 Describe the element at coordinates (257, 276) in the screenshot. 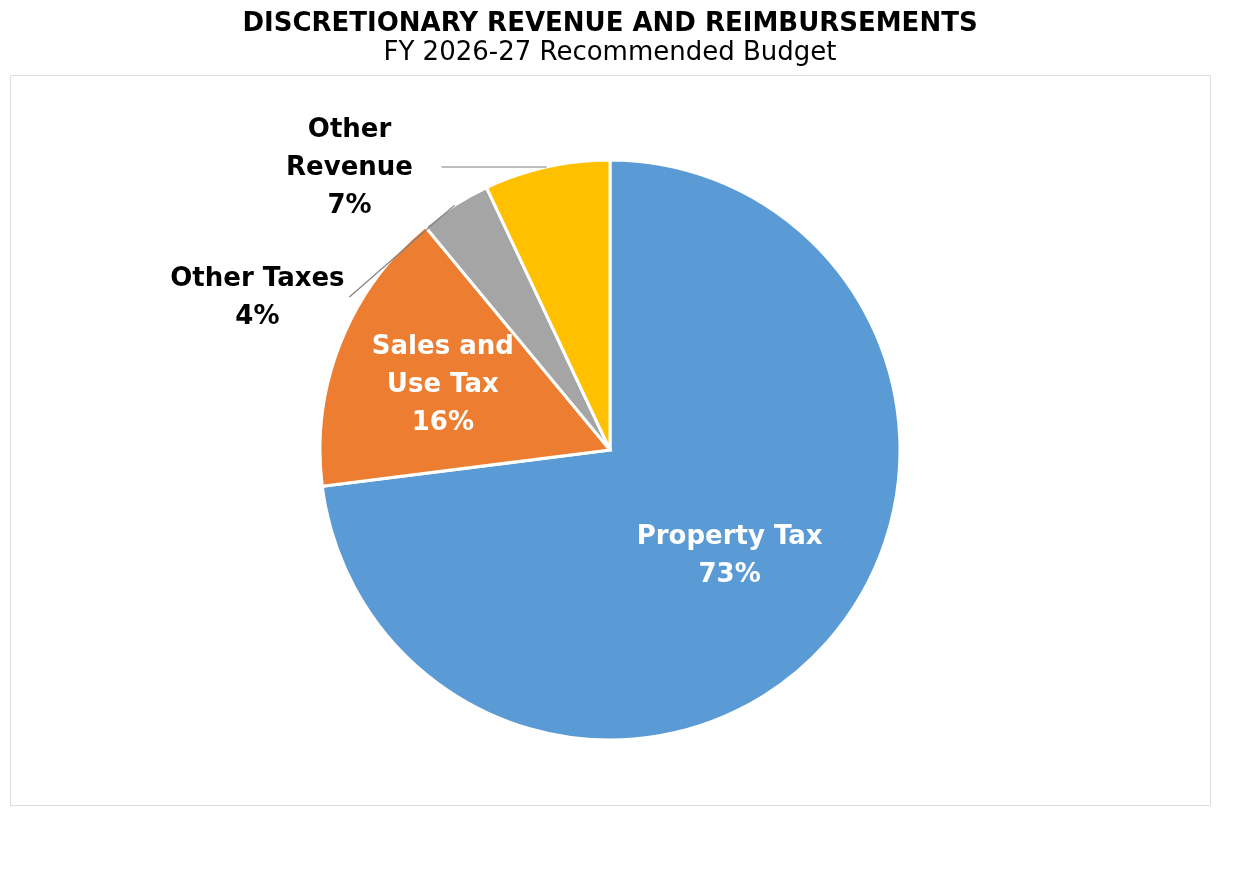

I see `slice-label: Other Taxes` at that location.